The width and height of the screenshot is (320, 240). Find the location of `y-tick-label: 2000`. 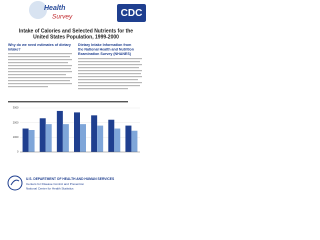

y-tick-label: 2000 is located at coordinates (16, 122).